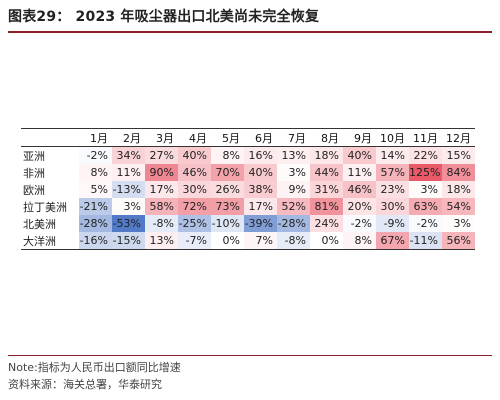  I want to click on row-label: 非洲, so click(34, 173).